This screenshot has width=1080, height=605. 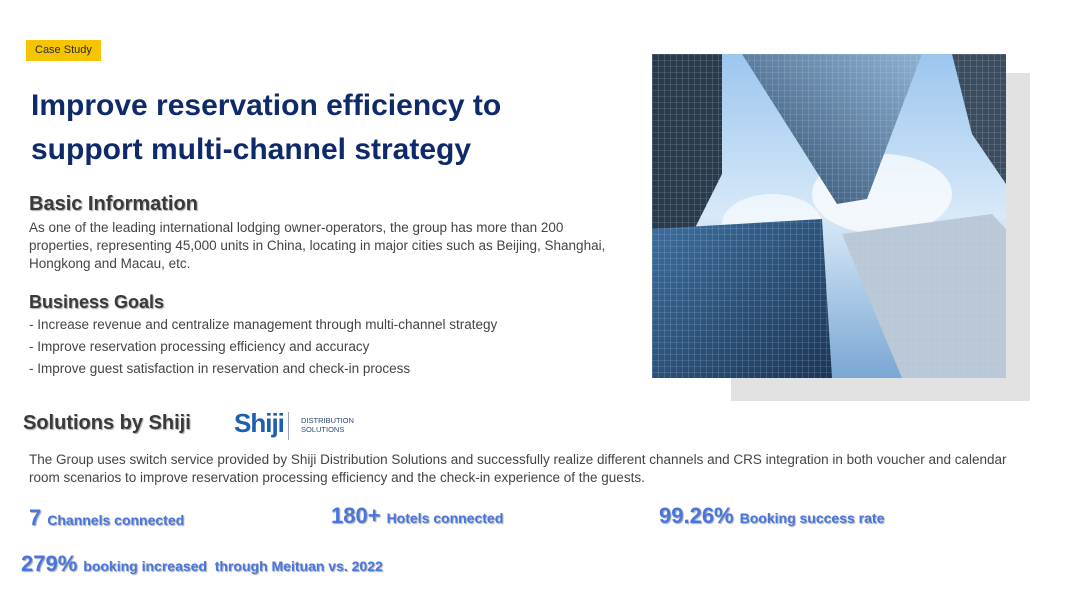 What do you see at coordinates (63, 50) in the screenshot?
I see `case-study-tag: Case Study` at bounding box center [63, 50].